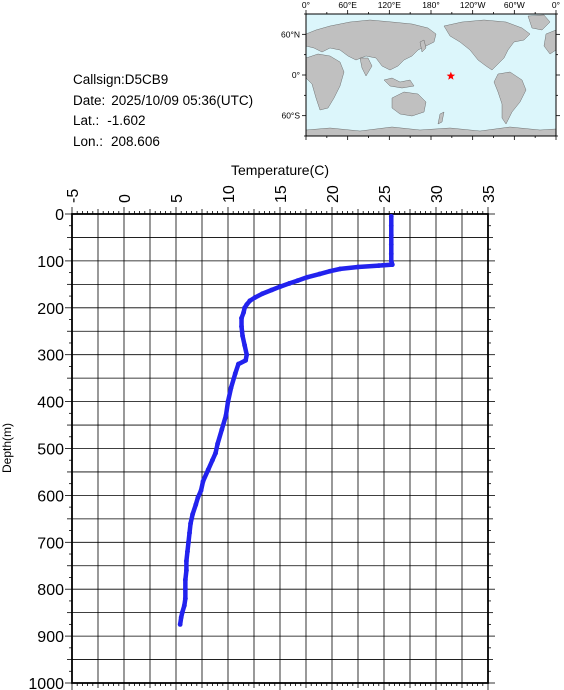 This screenshot has height=690, width=564. Describe the element at coordinates (409, 104) in the screenshot. I see `land-australia` at that location.